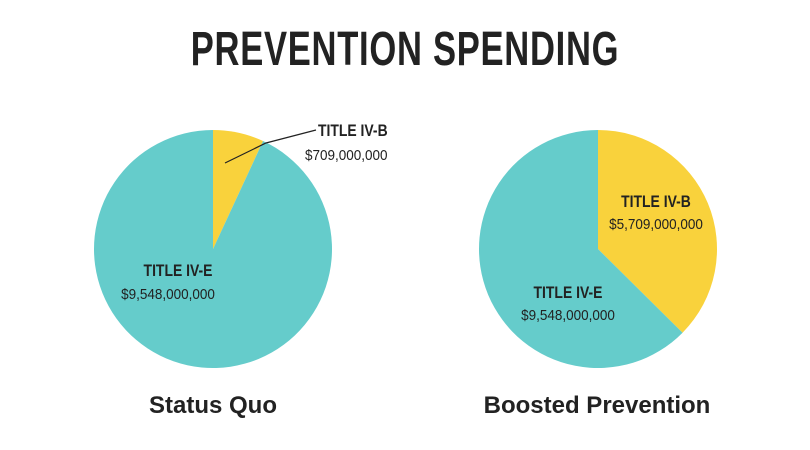 The image size is (810, 450). I want to click on pie-caption-boosted-prevention: Boosted Prevention, so click(597, 405).